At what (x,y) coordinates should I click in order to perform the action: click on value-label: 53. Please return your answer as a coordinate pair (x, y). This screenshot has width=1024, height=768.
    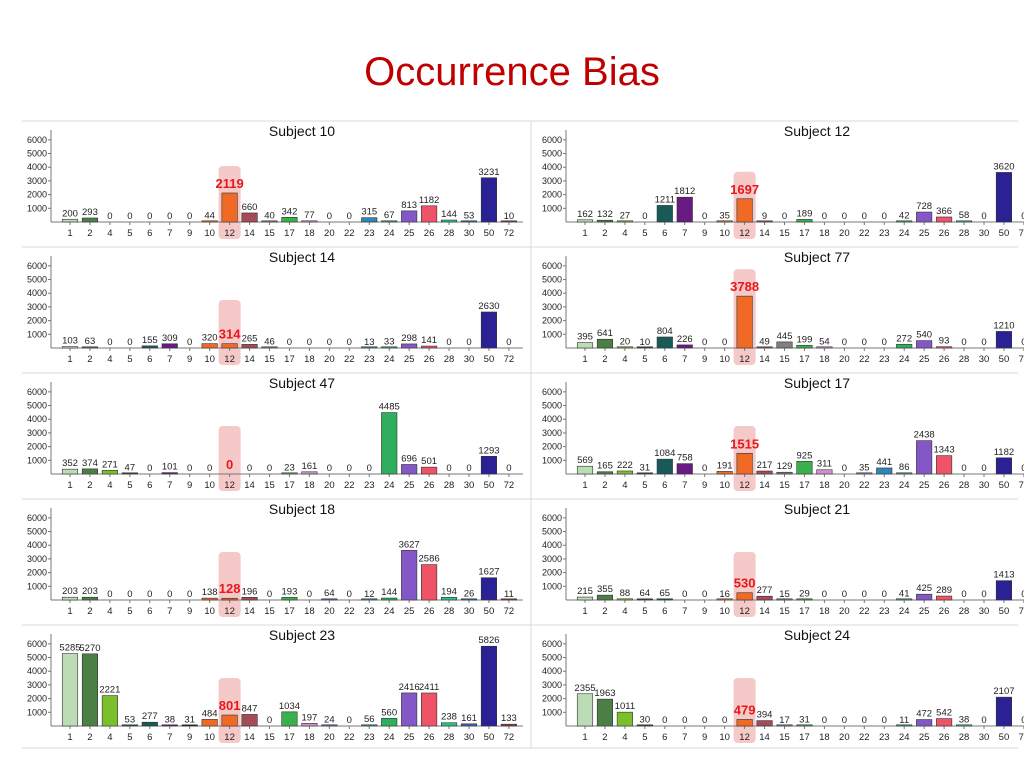
    Looking at the image, I should click on (469, 215).